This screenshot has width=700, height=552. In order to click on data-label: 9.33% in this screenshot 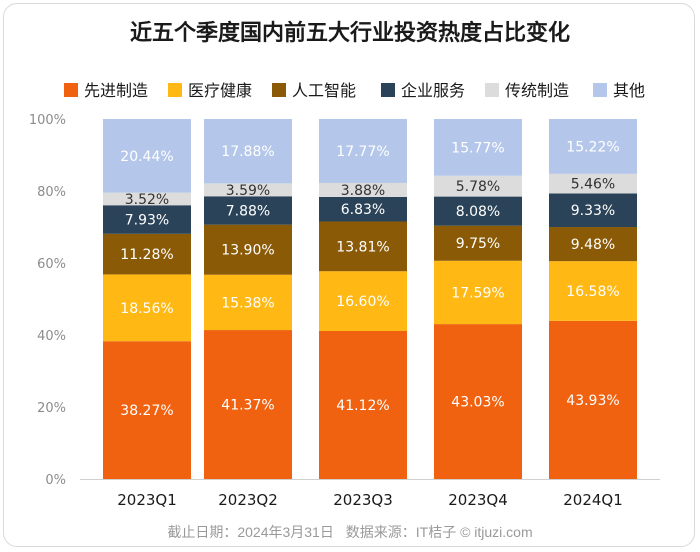, I will do `click(593, 211)`.